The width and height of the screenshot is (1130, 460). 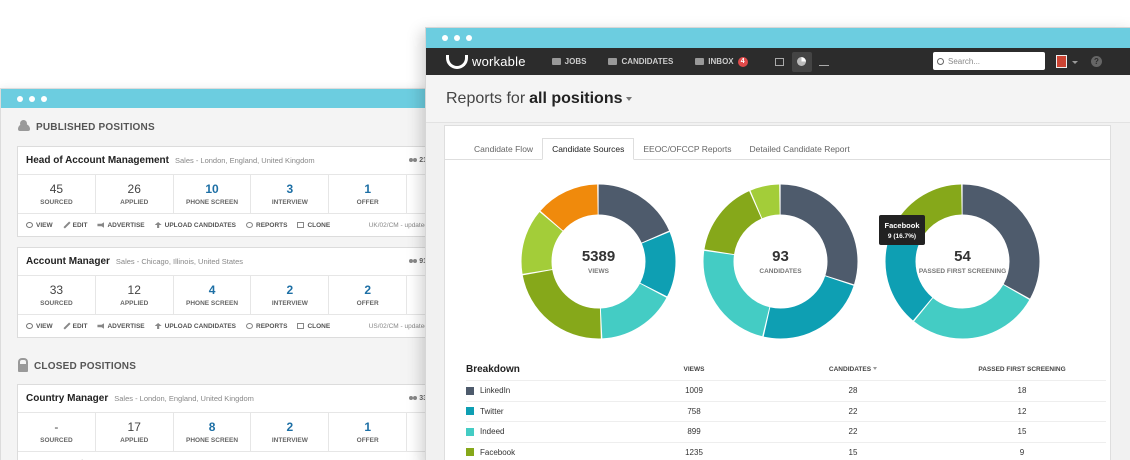 I want to click on nav-inbox: INBOX 4, so click(x=721, y=61).